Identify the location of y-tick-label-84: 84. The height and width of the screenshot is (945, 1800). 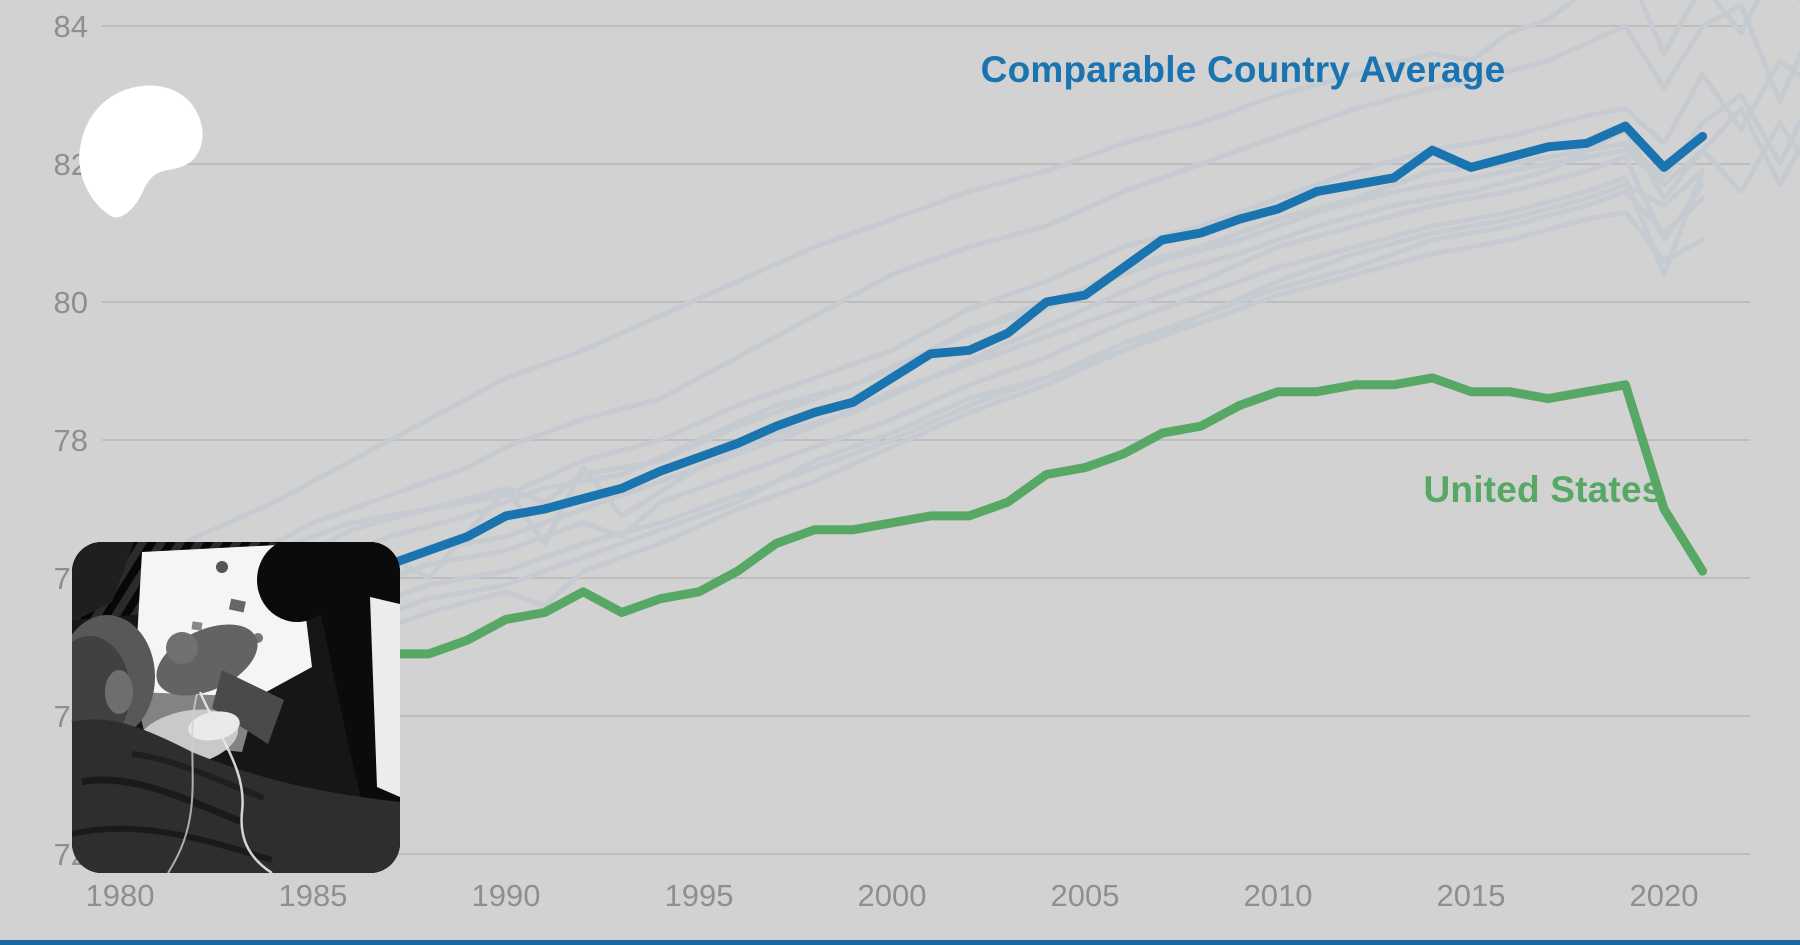
(71, 26).